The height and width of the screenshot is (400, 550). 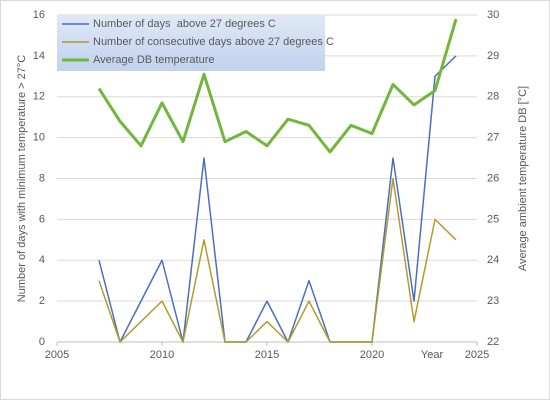 I want to click on y-tick-label: 2, so click(x=42, y=301).